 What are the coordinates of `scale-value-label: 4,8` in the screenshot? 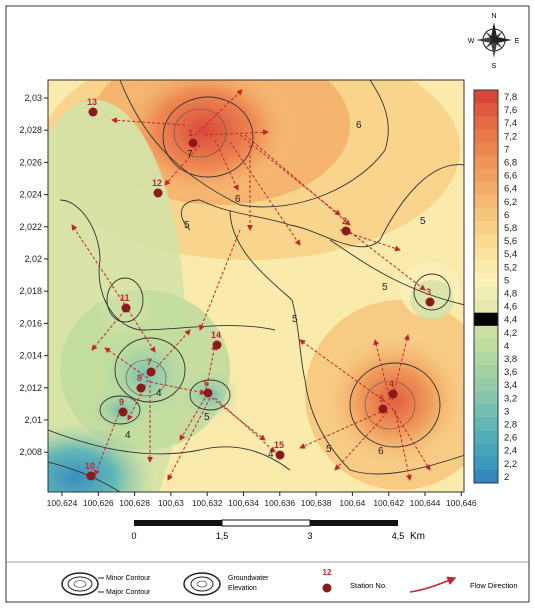 It's located at (510, 294).